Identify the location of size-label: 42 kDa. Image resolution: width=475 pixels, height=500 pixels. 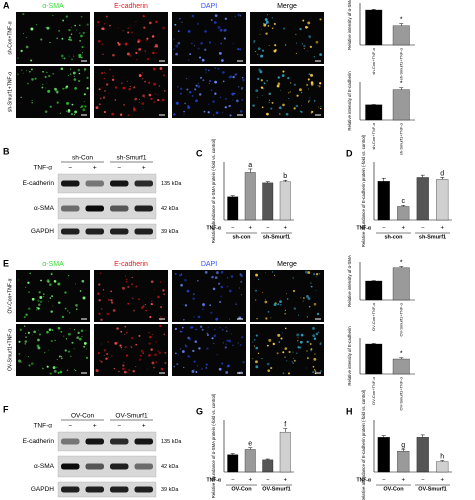
(170, 467).